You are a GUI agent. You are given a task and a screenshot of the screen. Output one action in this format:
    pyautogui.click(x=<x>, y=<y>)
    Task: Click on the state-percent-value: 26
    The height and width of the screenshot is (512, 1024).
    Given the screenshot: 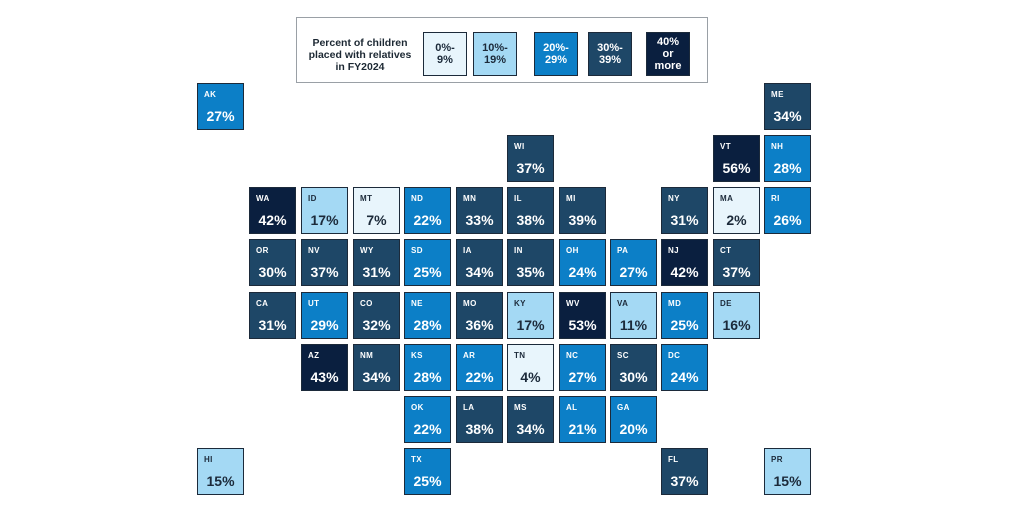 What is the action you would take?
    pyautogui.click(x=781, y=220)
    